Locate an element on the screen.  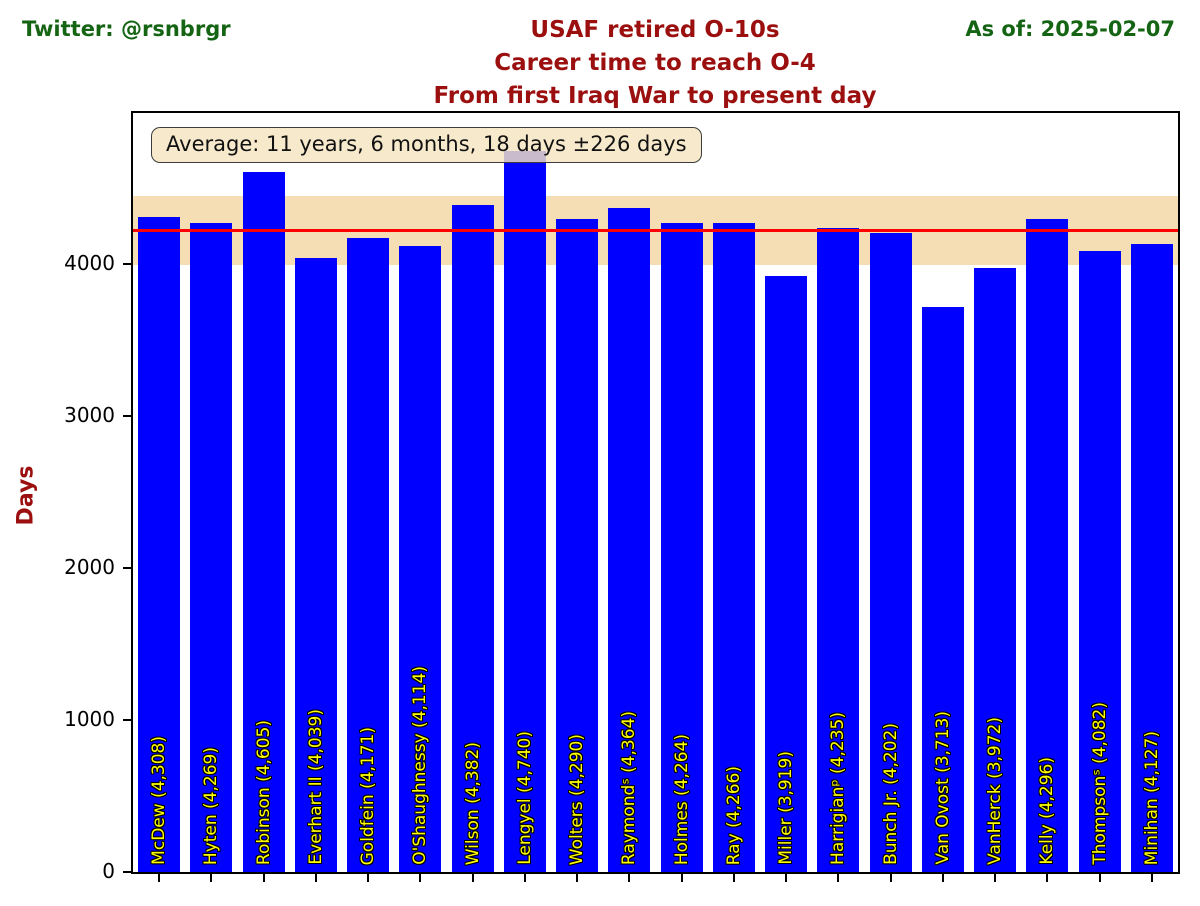
title-line-2: Career time to reach O-4 is located at coordinates (655, 63).